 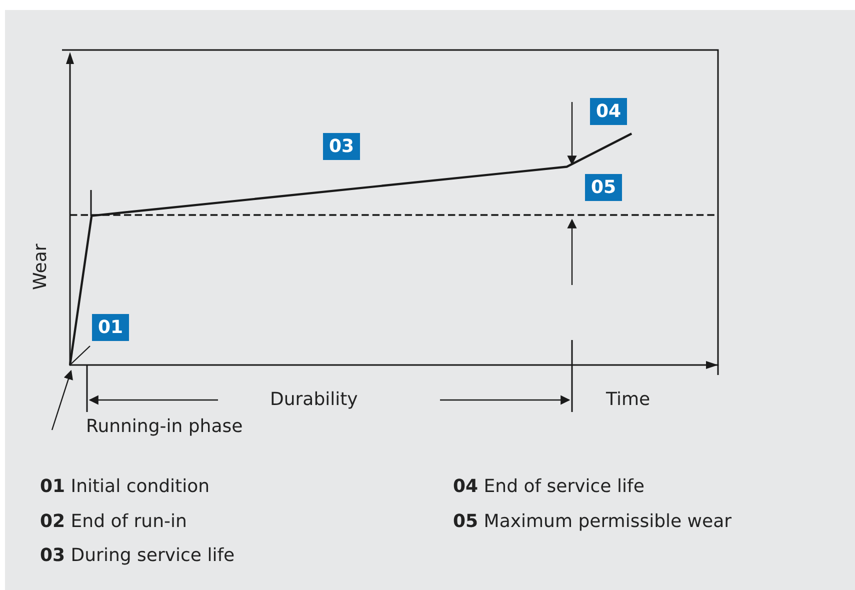 I want to click on x-axis-title: Time, so click(x=628, y=399).